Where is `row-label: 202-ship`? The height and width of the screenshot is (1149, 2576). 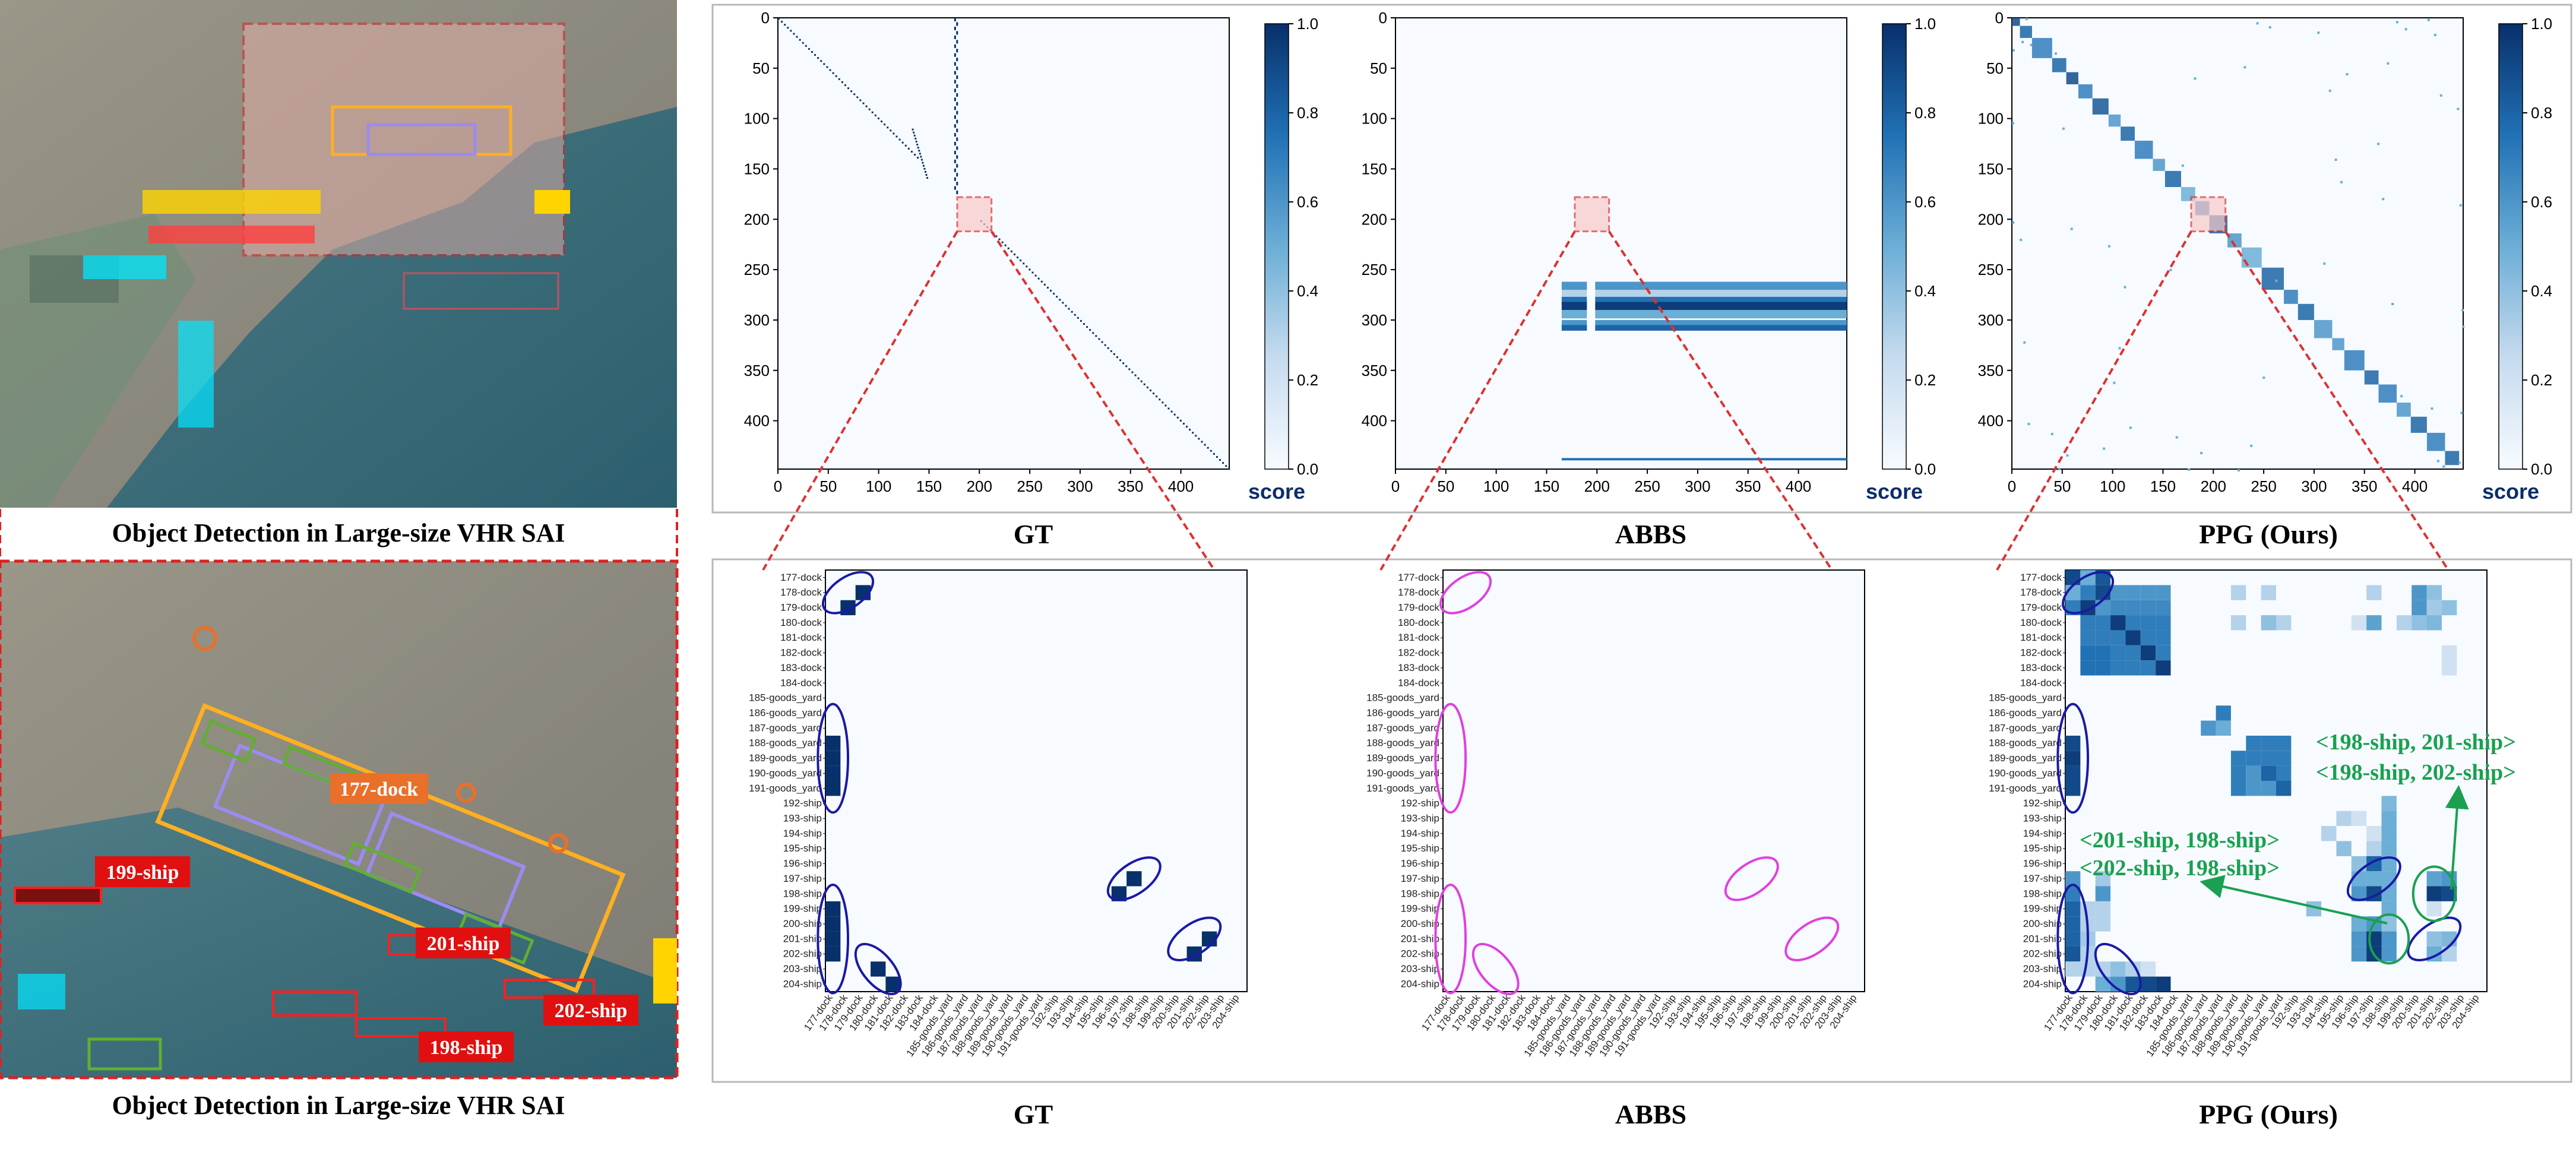 row-label: 202-ship is located at coordinates (1420, 954).